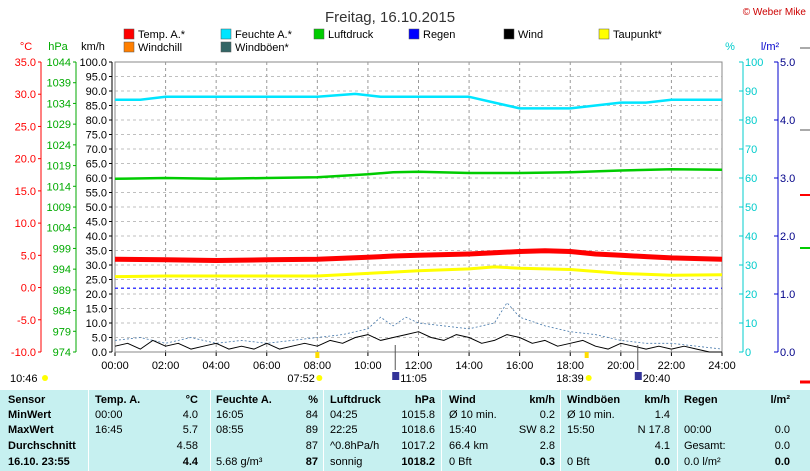  I want to click on humidity-tick-label: 20, so click(751, 295).